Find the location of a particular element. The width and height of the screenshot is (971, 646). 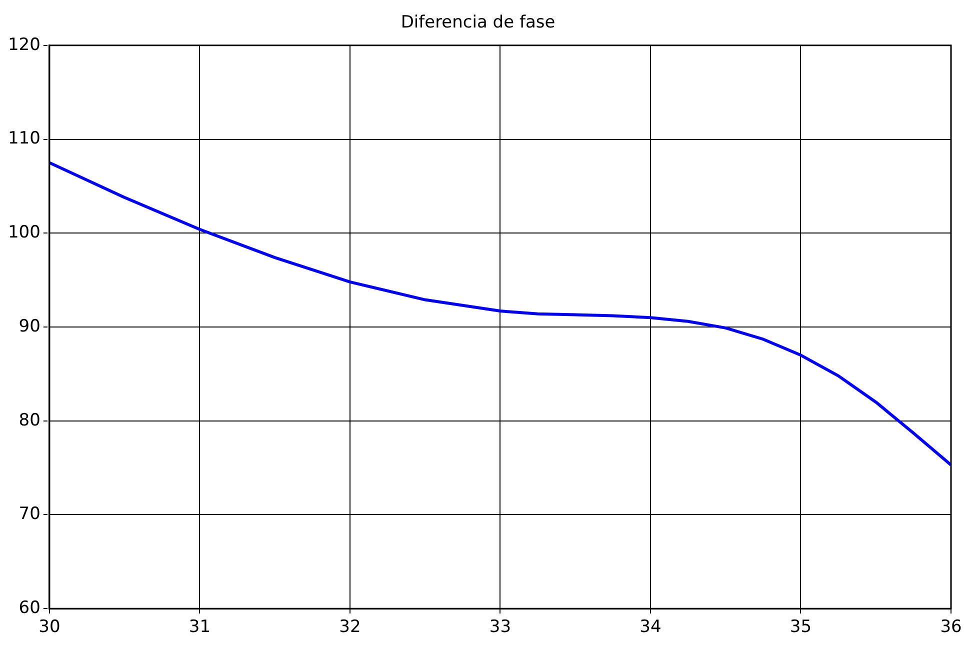

x-tick-label: 31 is located at coordinates (199, 627).